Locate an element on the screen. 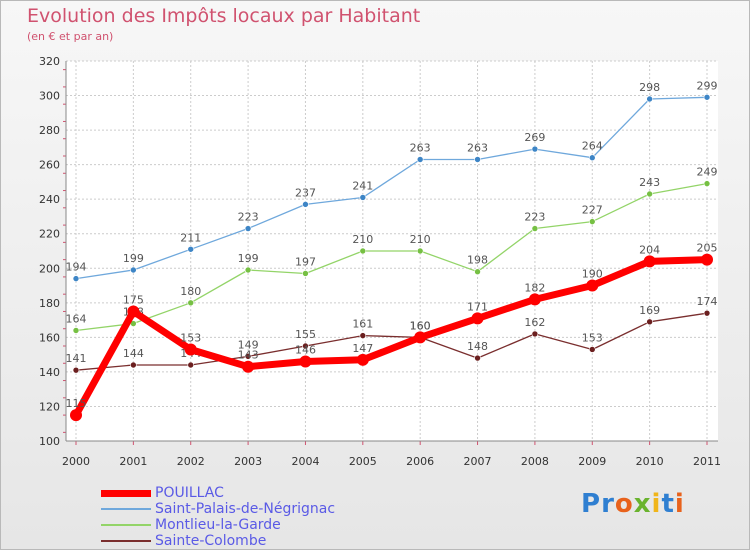 The height and width of the screenshot is (550, 750). data-label: 174 is located at coordinates (707, 301).